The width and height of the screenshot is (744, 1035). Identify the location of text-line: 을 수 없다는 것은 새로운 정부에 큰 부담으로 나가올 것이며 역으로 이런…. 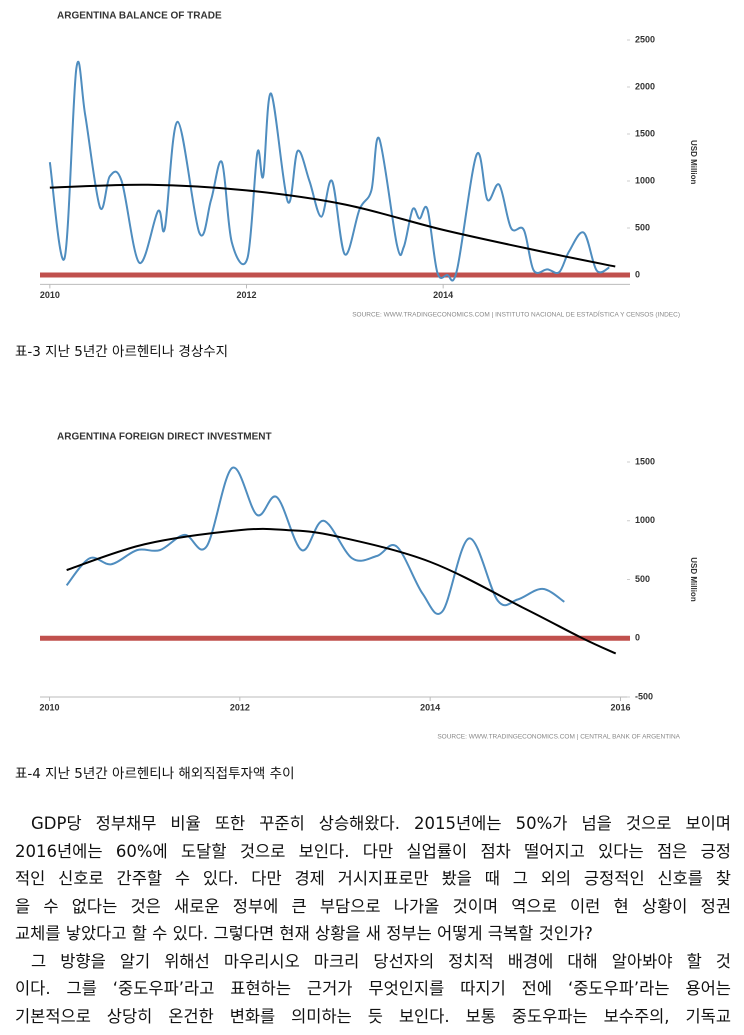
(373, 906).